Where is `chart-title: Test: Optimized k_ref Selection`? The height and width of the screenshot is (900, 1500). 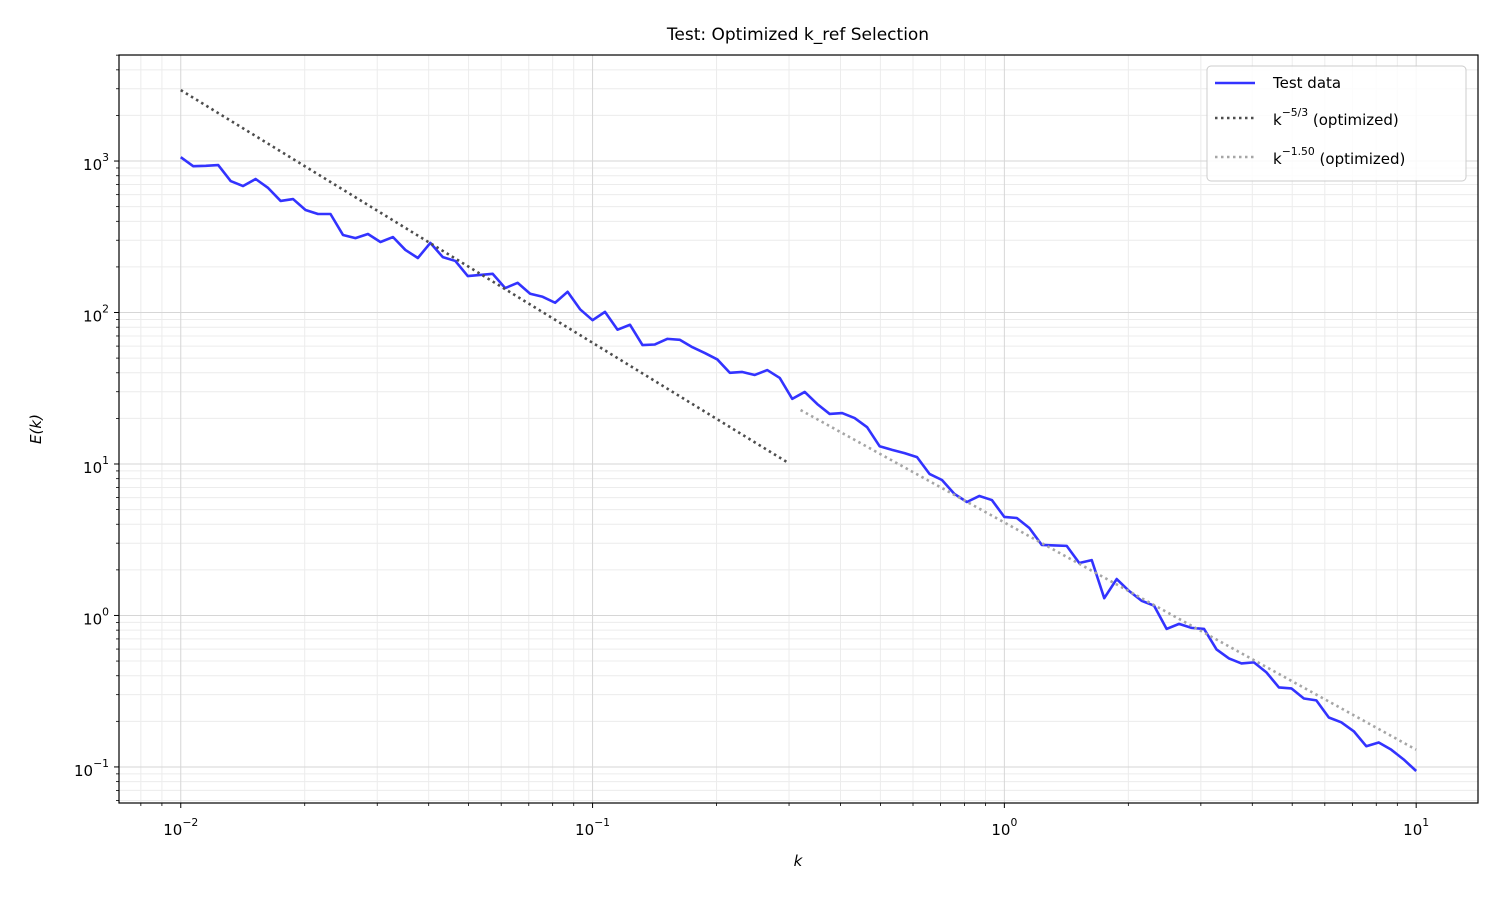 chart-title: Test: Optimized k_ref Selection is located at coordinates (797, 35).